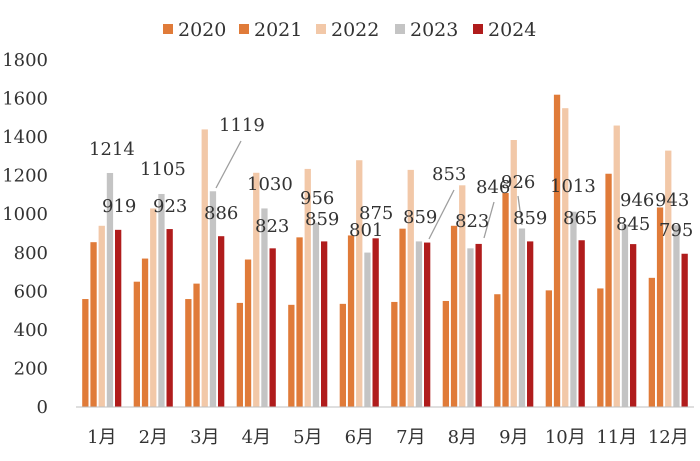  Describe the element at coordinates (153, 437) in the screenshot. I see `x-tick-label: 2月` at that location.